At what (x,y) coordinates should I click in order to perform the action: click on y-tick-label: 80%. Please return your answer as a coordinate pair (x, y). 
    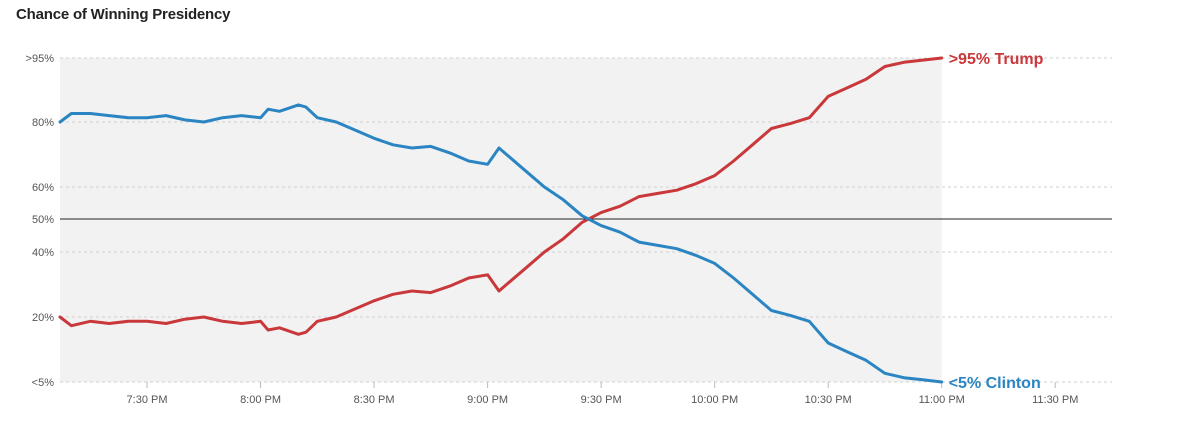
    Looking at the image, I should click on (43, 123).